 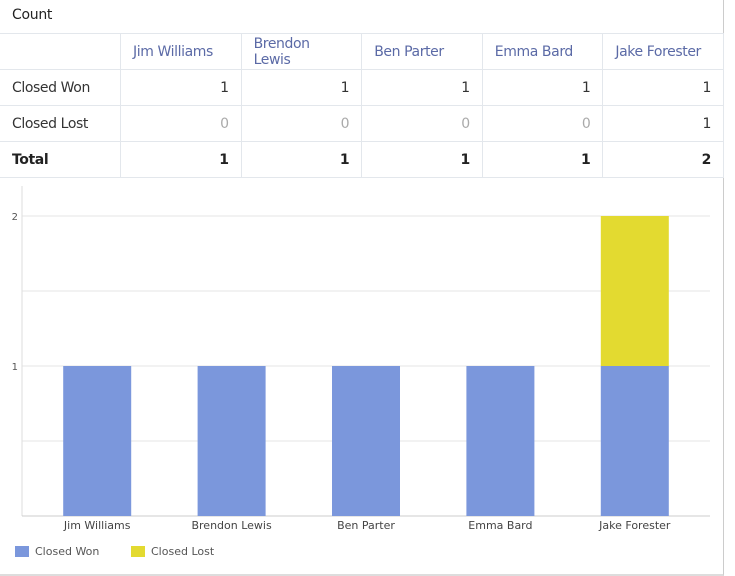 I want to click on column-header: Ben Parter, so click(x=422, y=51).